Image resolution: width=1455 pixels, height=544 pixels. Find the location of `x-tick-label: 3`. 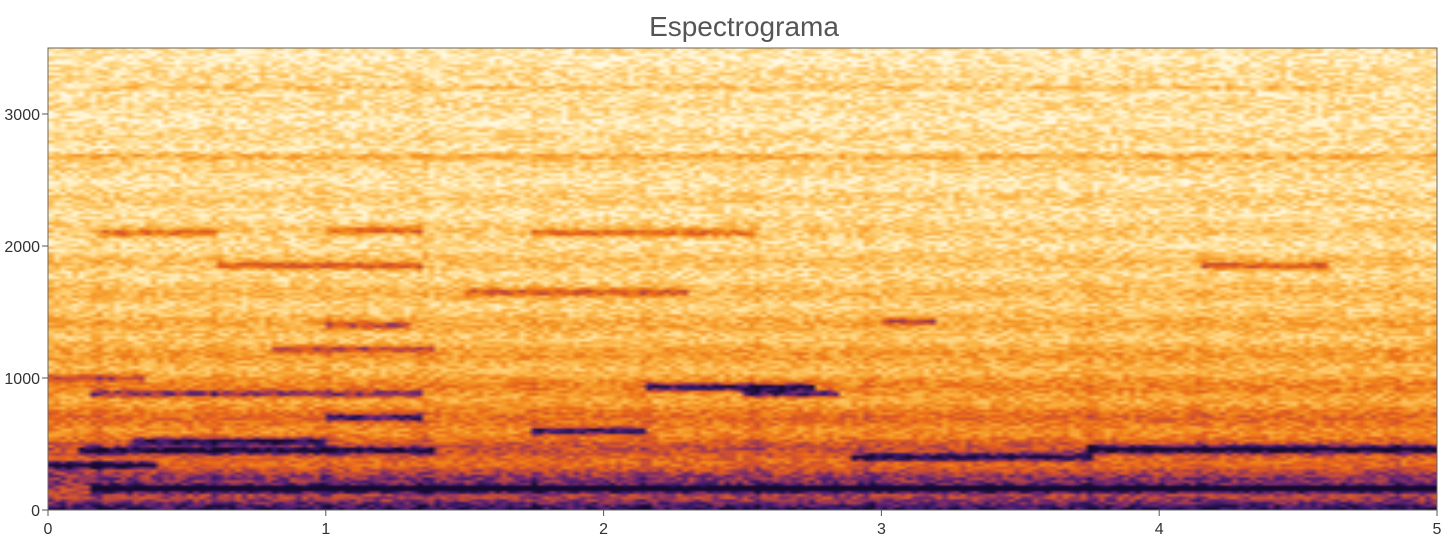

x-tick-label: 3 is located at coordinates (881, 529).